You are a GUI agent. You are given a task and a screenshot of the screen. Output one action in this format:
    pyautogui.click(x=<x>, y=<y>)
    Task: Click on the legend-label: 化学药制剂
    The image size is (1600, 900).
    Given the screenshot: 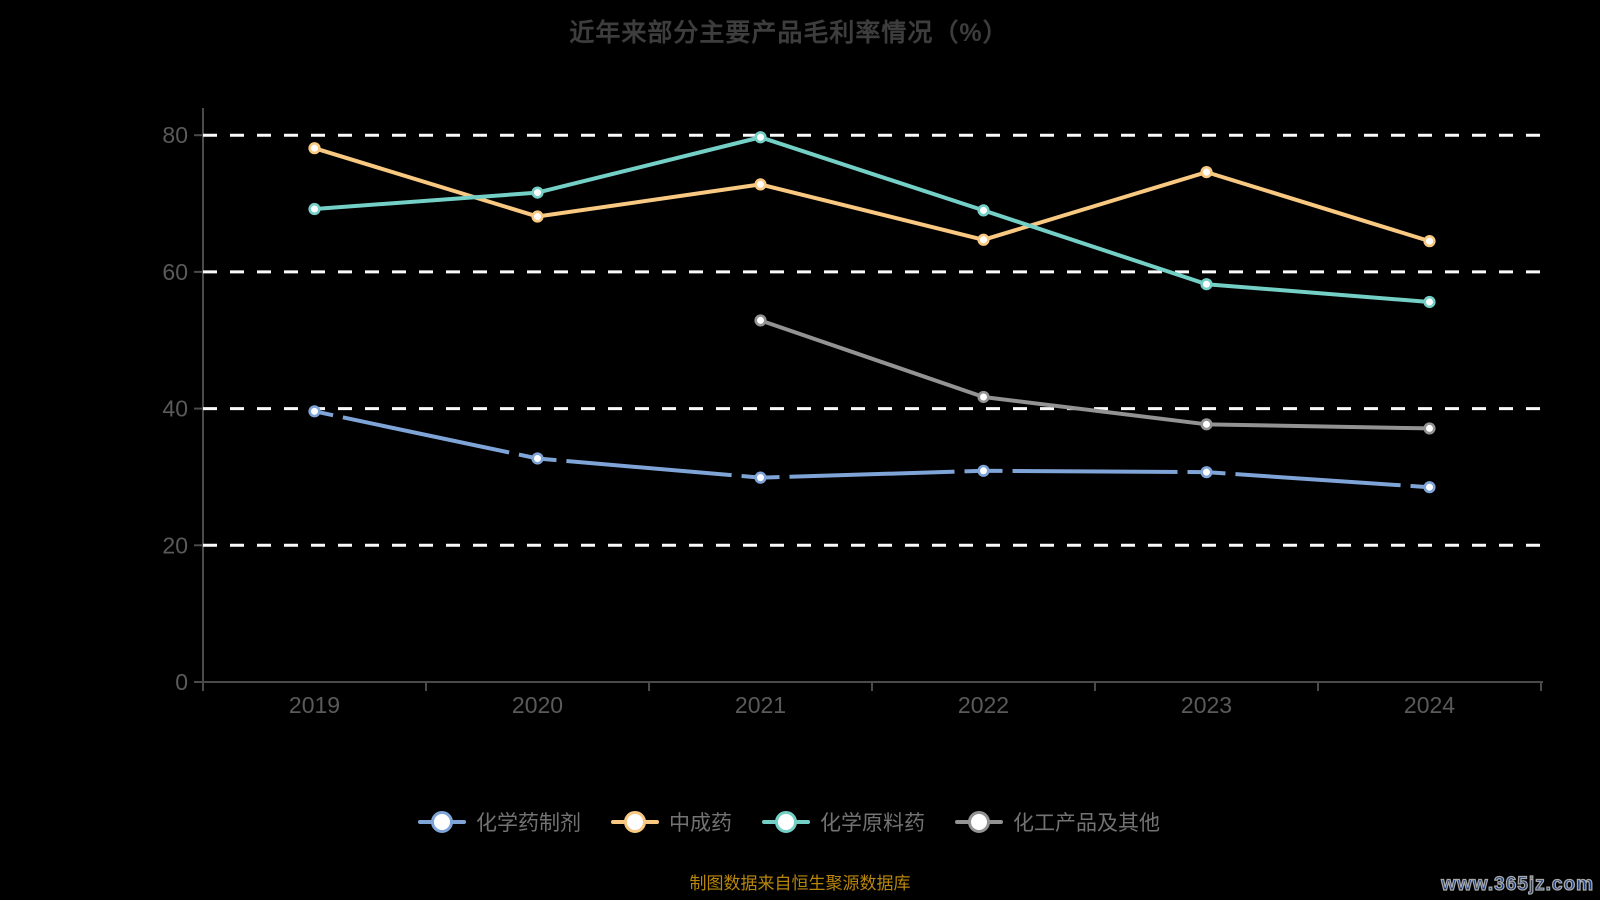 What is the action you would take?
    pyautogui.click(x=528, y=823)
    